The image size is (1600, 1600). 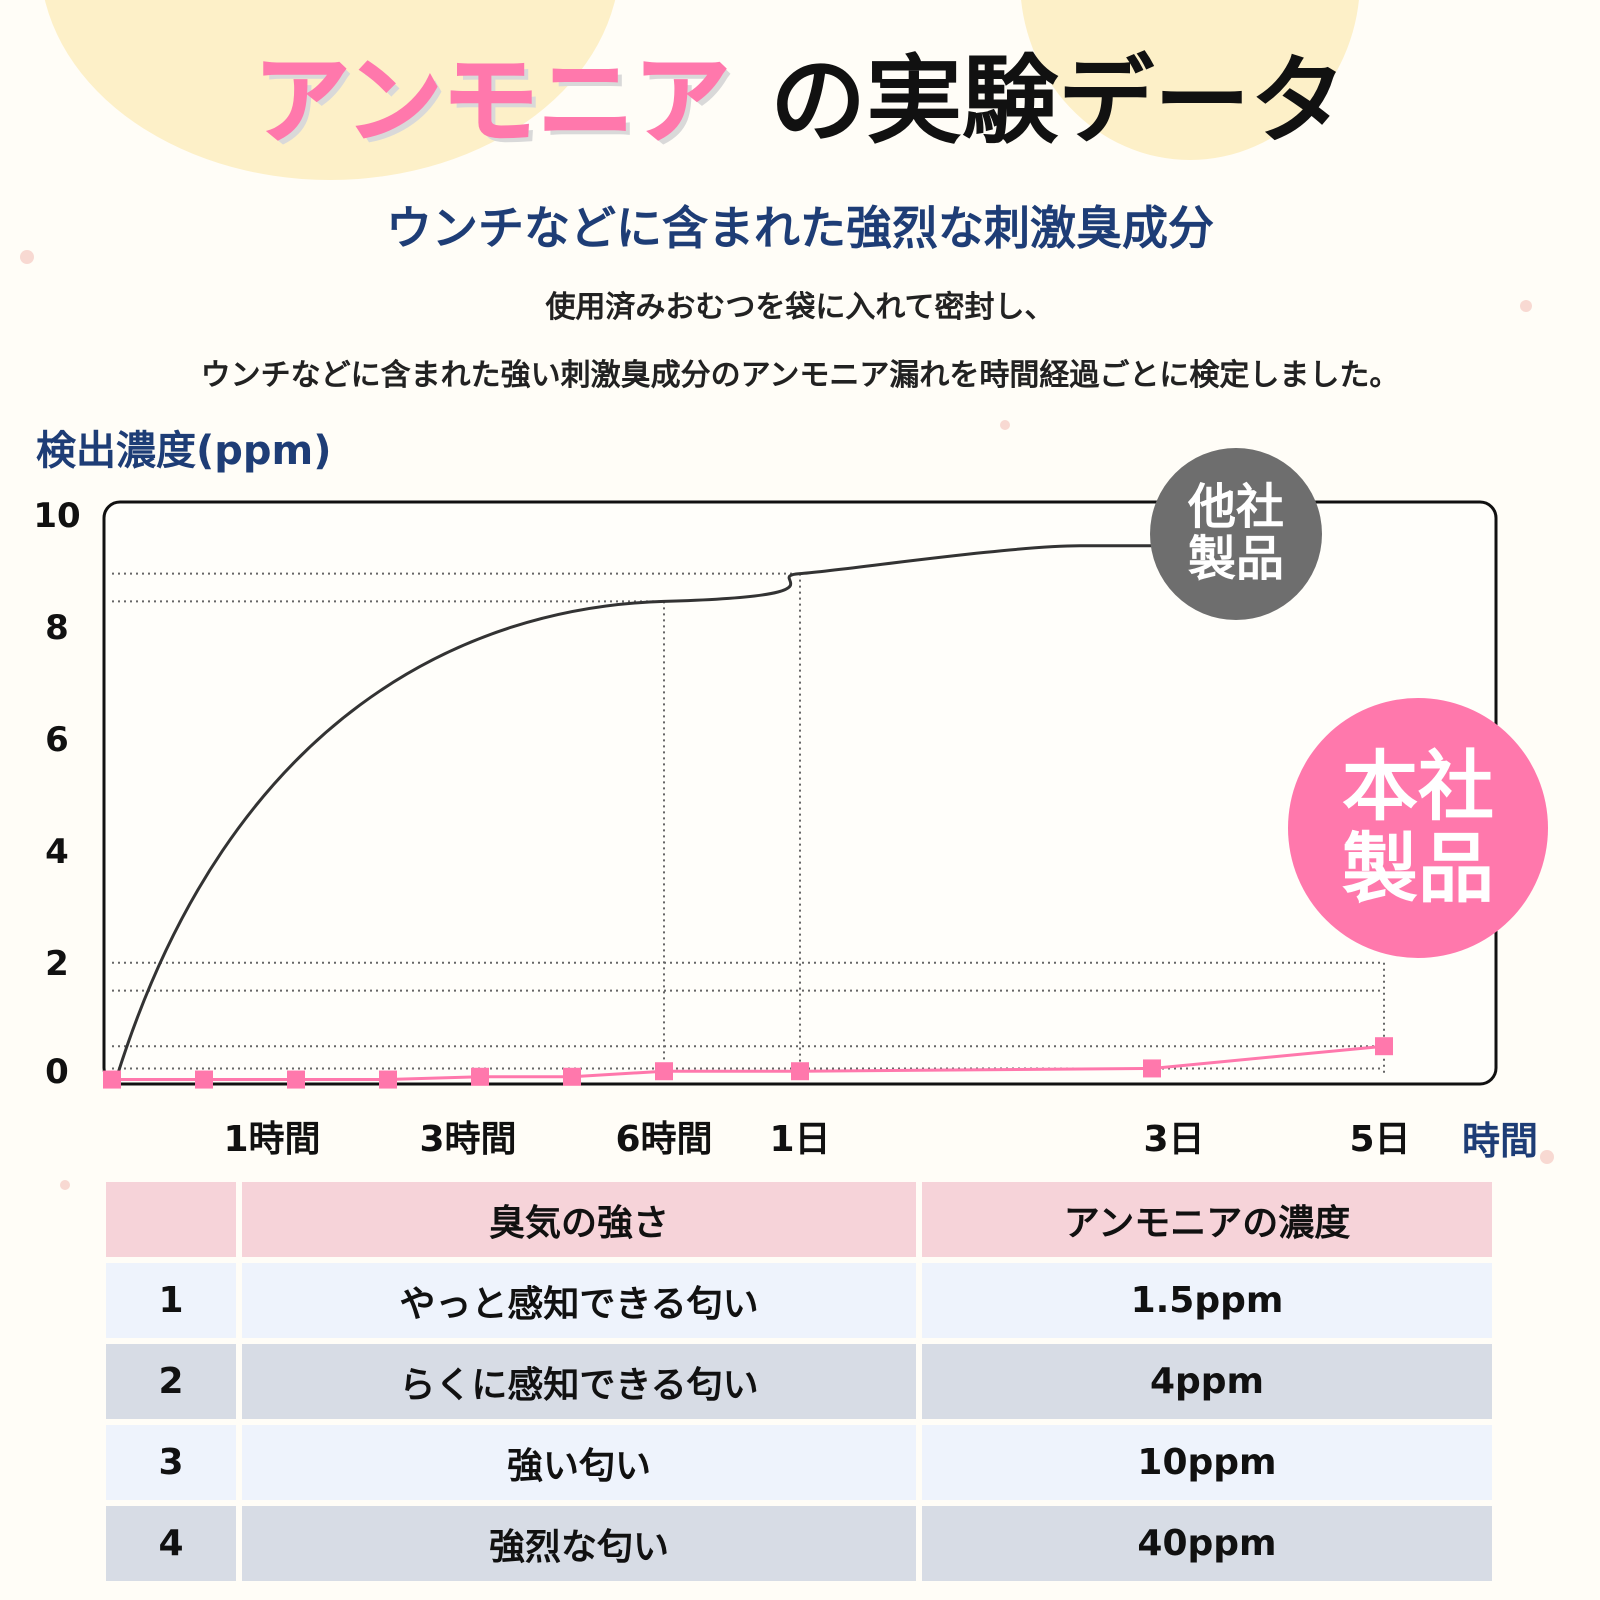 I want to click on y-tick-label: 10, so click(x=57, y=516).